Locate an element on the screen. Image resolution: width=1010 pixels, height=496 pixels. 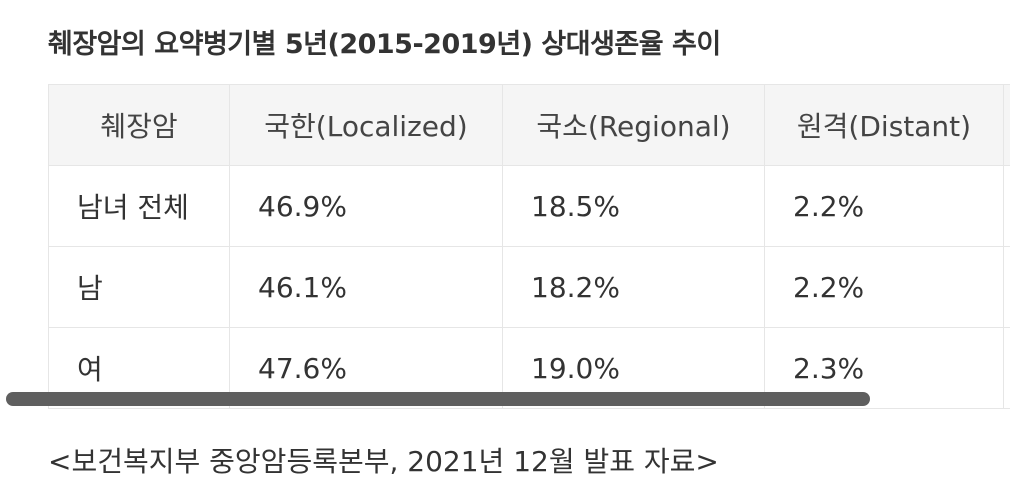
header-overflow-column is located at coordinates (1006, 125).